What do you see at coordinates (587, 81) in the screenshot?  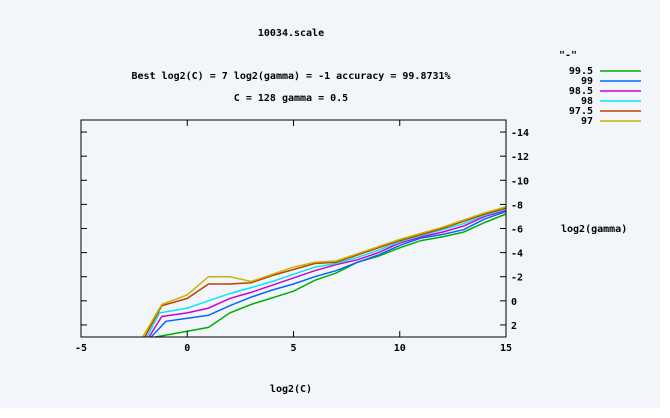 I see `legend-label-1: 99` at bounding box center [587, 81].